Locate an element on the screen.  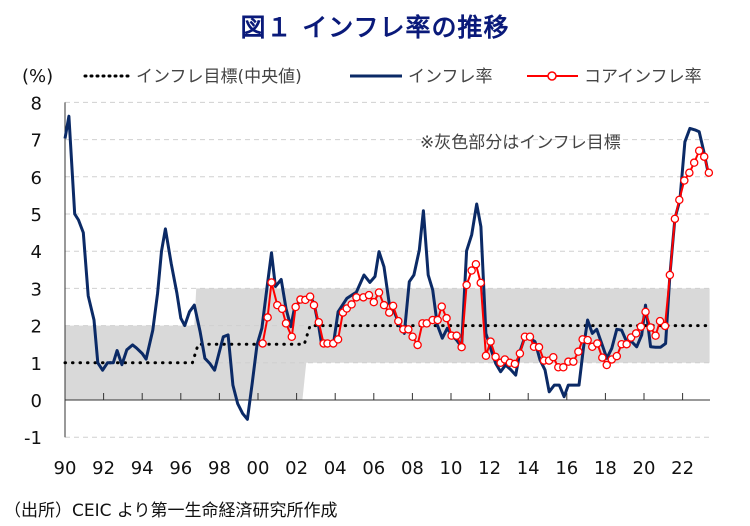
x-tick-label: 18 is located at coordinates (605, 468).